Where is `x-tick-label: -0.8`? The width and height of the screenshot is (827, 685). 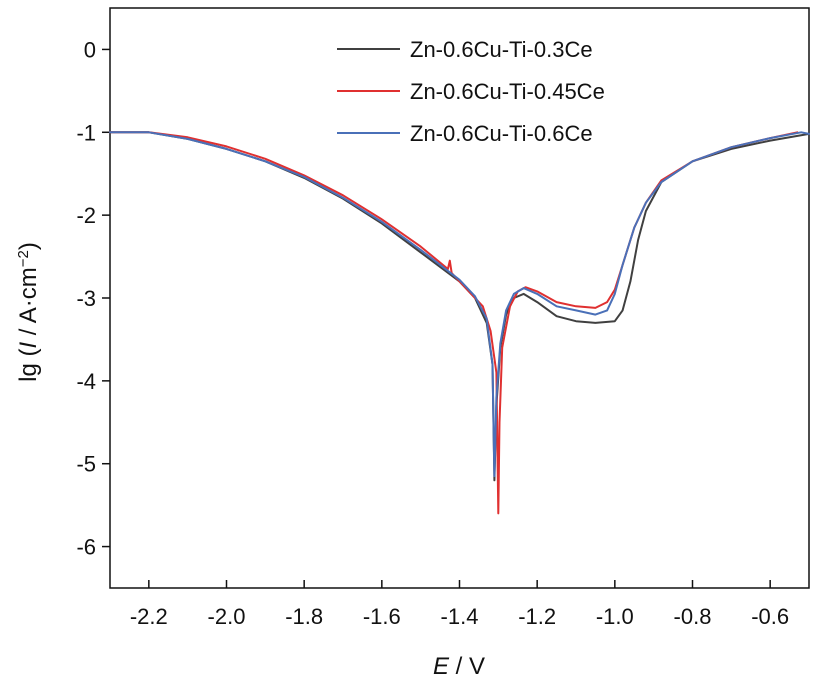
x-tick-label: -0.8 is located at coordinates (693, 616).